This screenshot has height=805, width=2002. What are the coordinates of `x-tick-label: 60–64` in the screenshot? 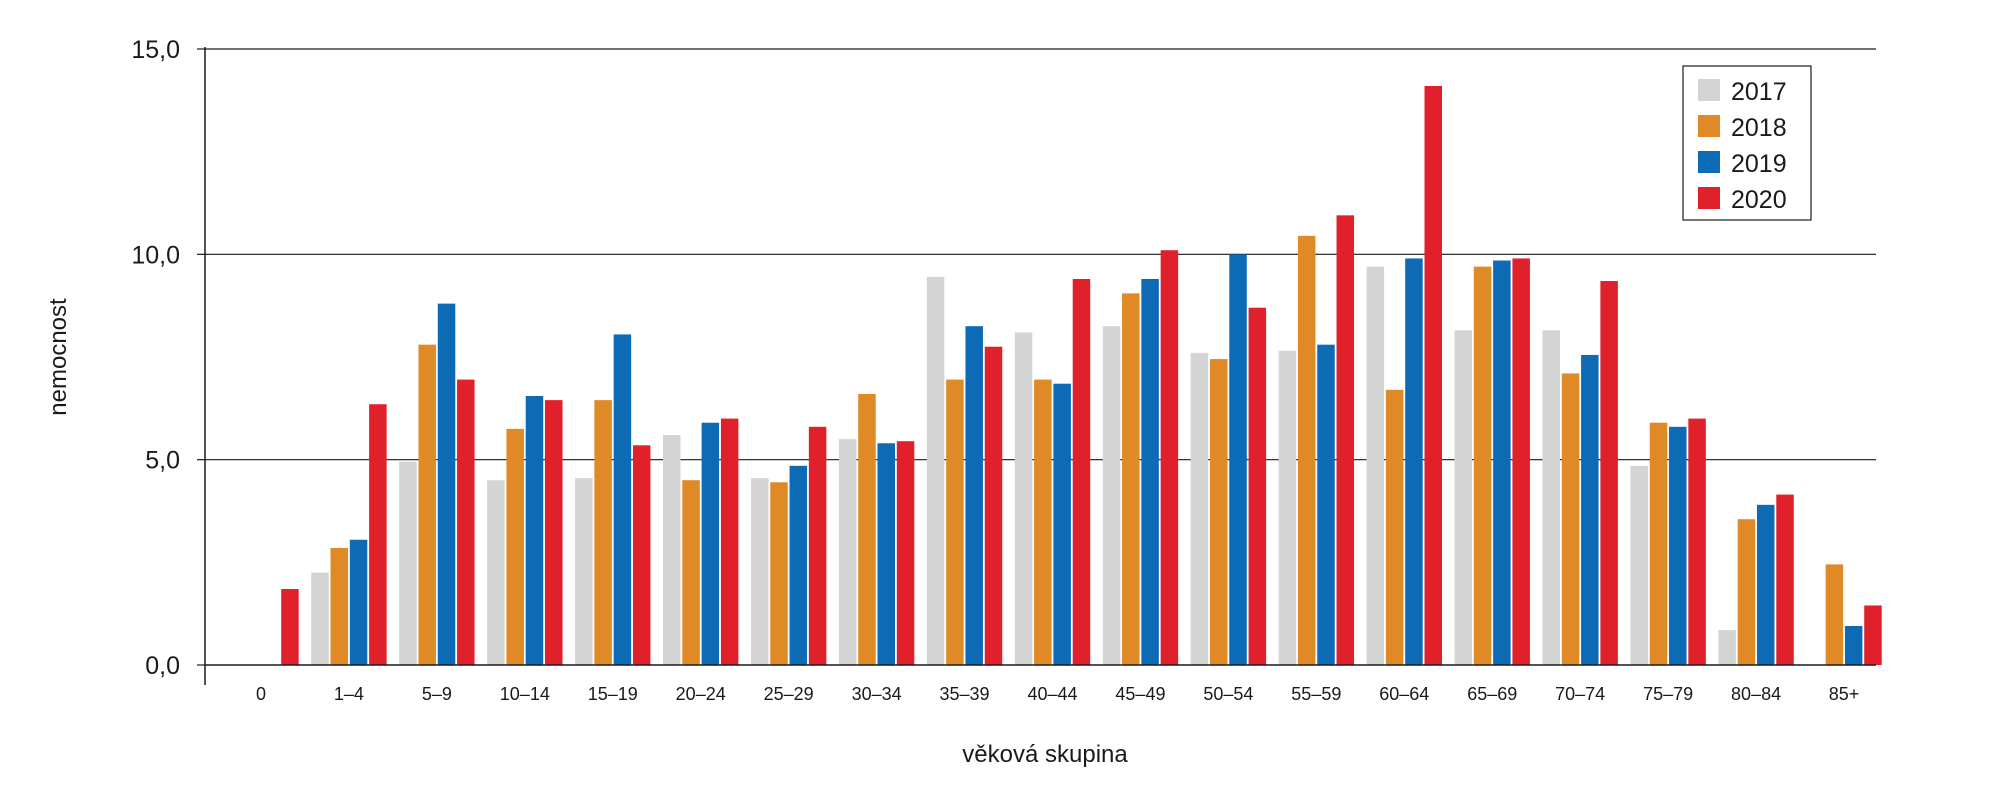 It's located at (1404, 694).